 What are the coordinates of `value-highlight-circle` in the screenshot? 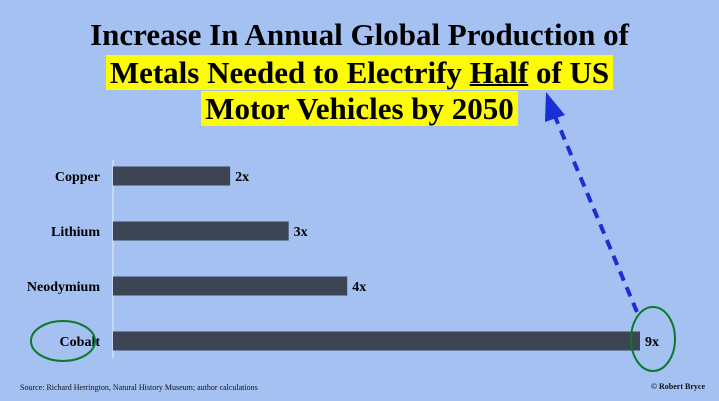 It's located at (653, 339).